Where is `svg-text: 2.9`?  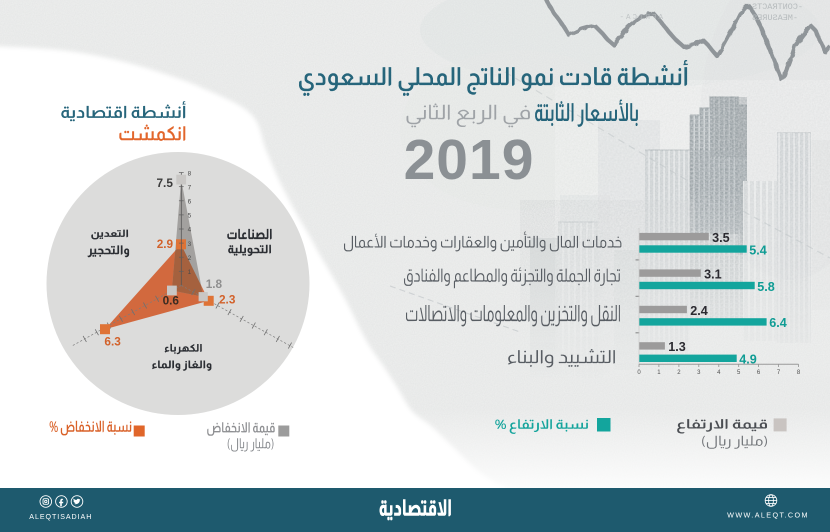 svg-text: 2.9 is located at coordinates (165, 244).